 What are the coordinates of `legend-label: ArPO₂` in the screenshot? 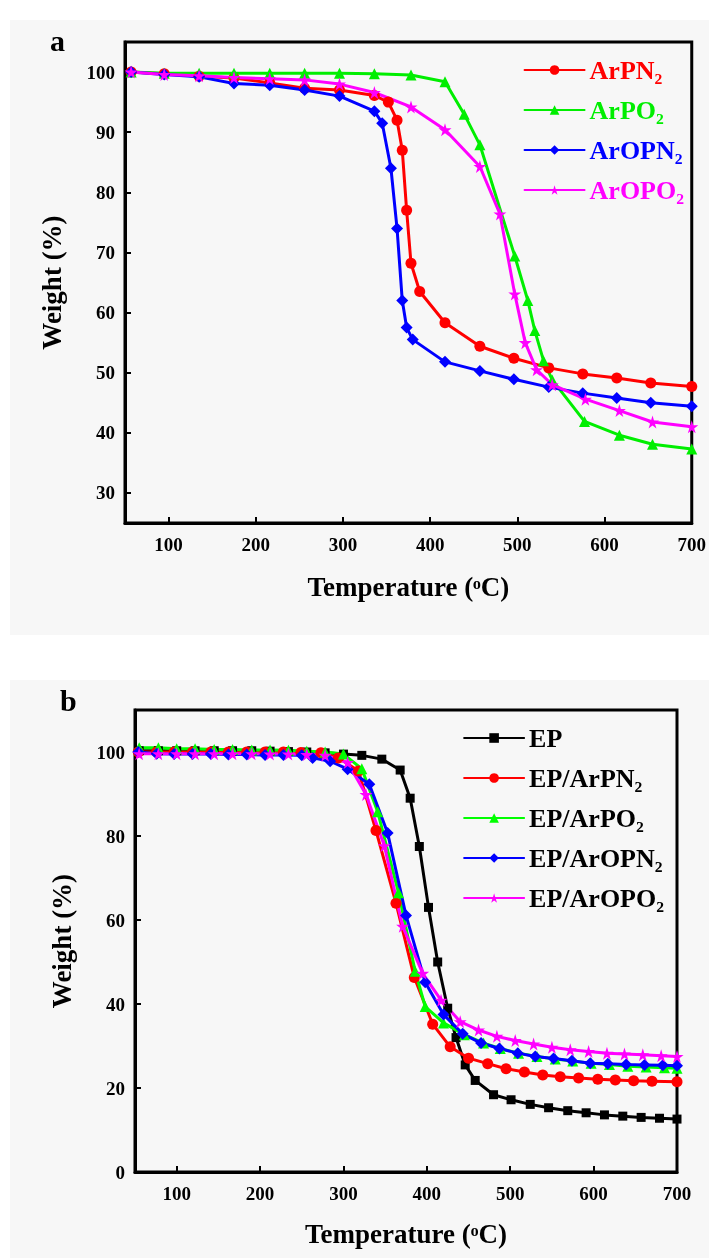 It's located at (626, 110).